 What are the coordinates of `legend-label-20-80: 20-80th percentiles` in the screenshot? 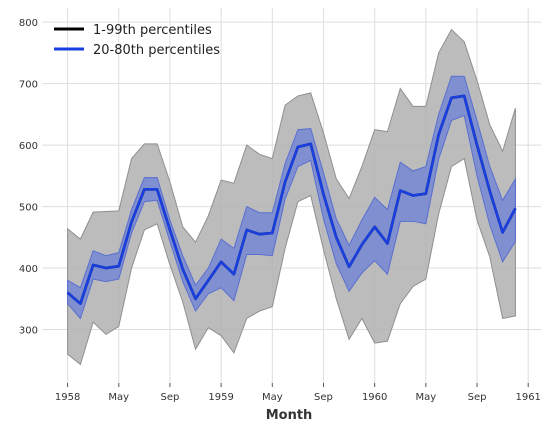 It's located at (156, 50).